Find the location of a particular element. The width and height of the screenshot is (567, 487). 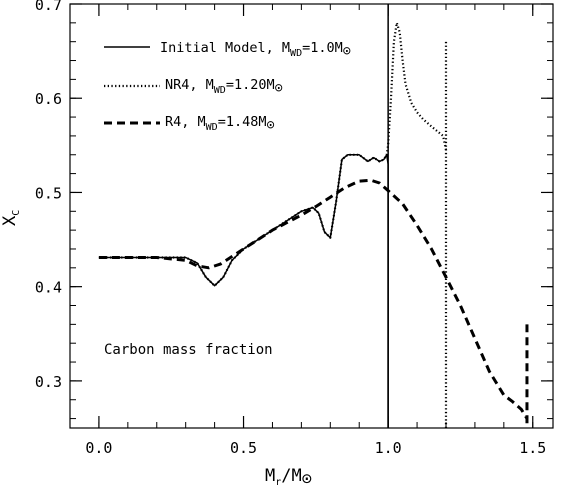

legend-label-r4: R4, MWD=1.48M⊙ is located at coordinates (220, 123).